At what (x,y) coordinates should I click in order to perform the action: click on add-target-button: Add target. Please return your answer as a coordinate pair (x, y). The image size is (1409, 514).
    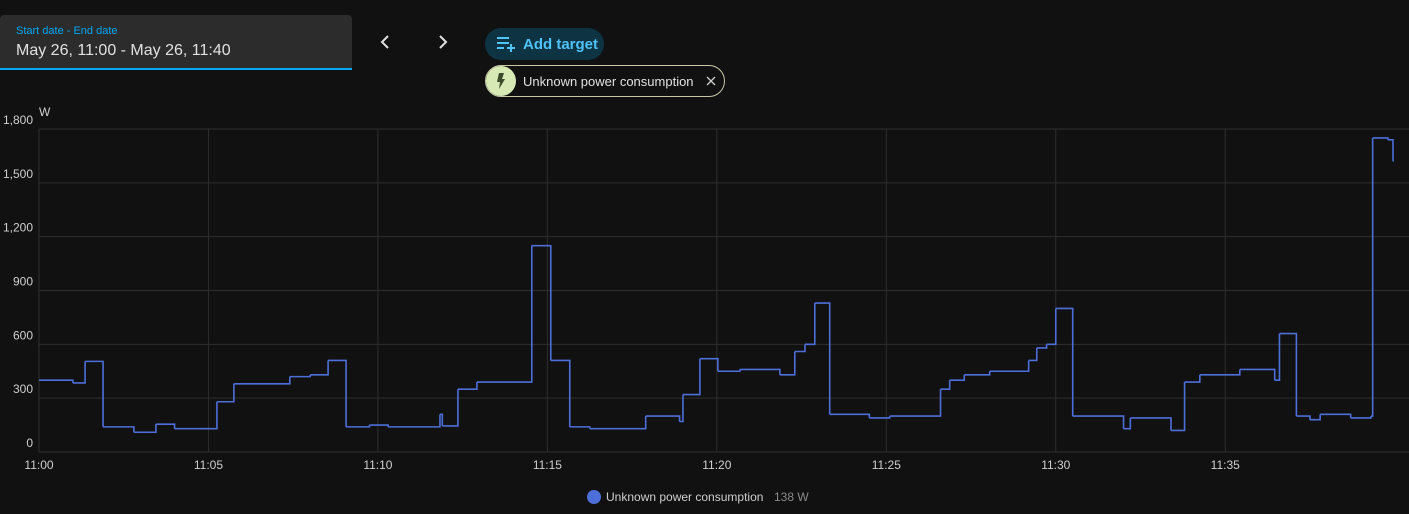
    Looking at the image, I should click on (544, 44).